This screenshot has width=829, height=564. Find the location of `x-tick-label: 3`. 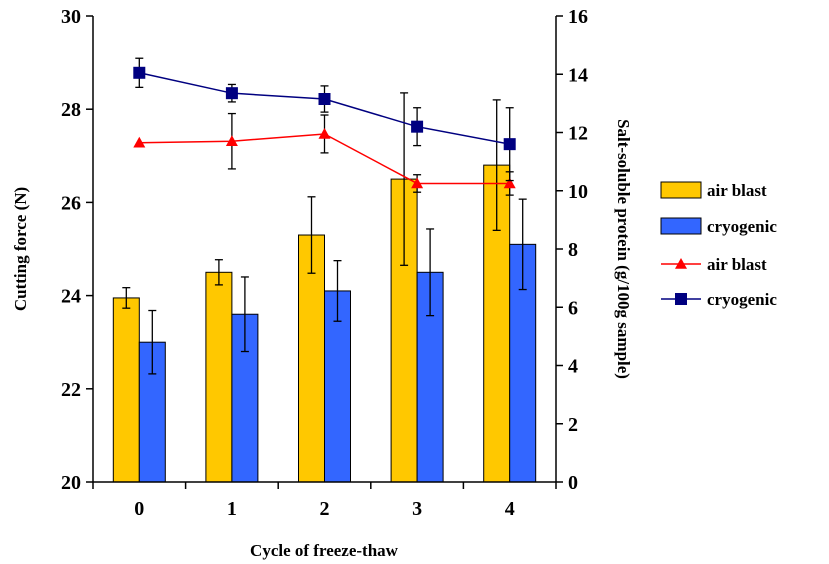

x-tick-label: 3 is located at coordinates (417, 509).